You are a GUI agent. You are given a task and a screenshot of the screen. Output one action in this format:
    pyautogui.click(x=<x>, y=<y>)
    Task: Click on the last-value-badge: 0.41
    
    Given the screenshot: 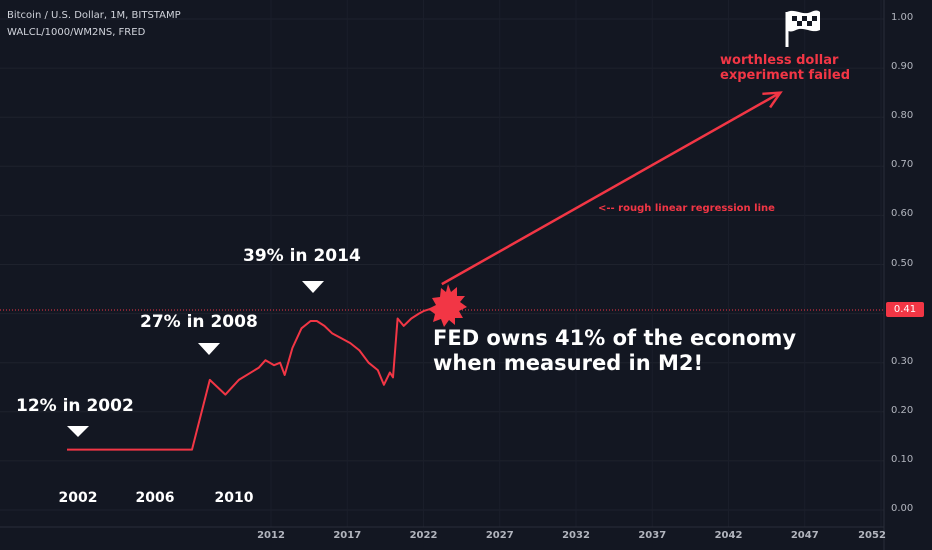 What is the action you would take?
    pyautogui.click(x=905, y=309)
    